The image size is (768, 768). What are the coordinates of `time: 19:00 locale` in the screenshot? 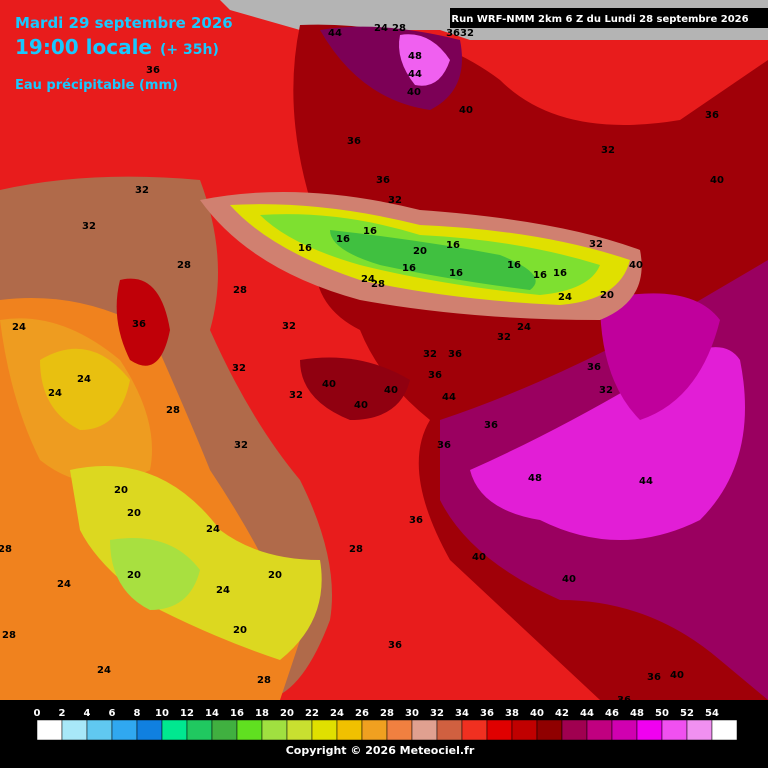 It's located at (83, 47).